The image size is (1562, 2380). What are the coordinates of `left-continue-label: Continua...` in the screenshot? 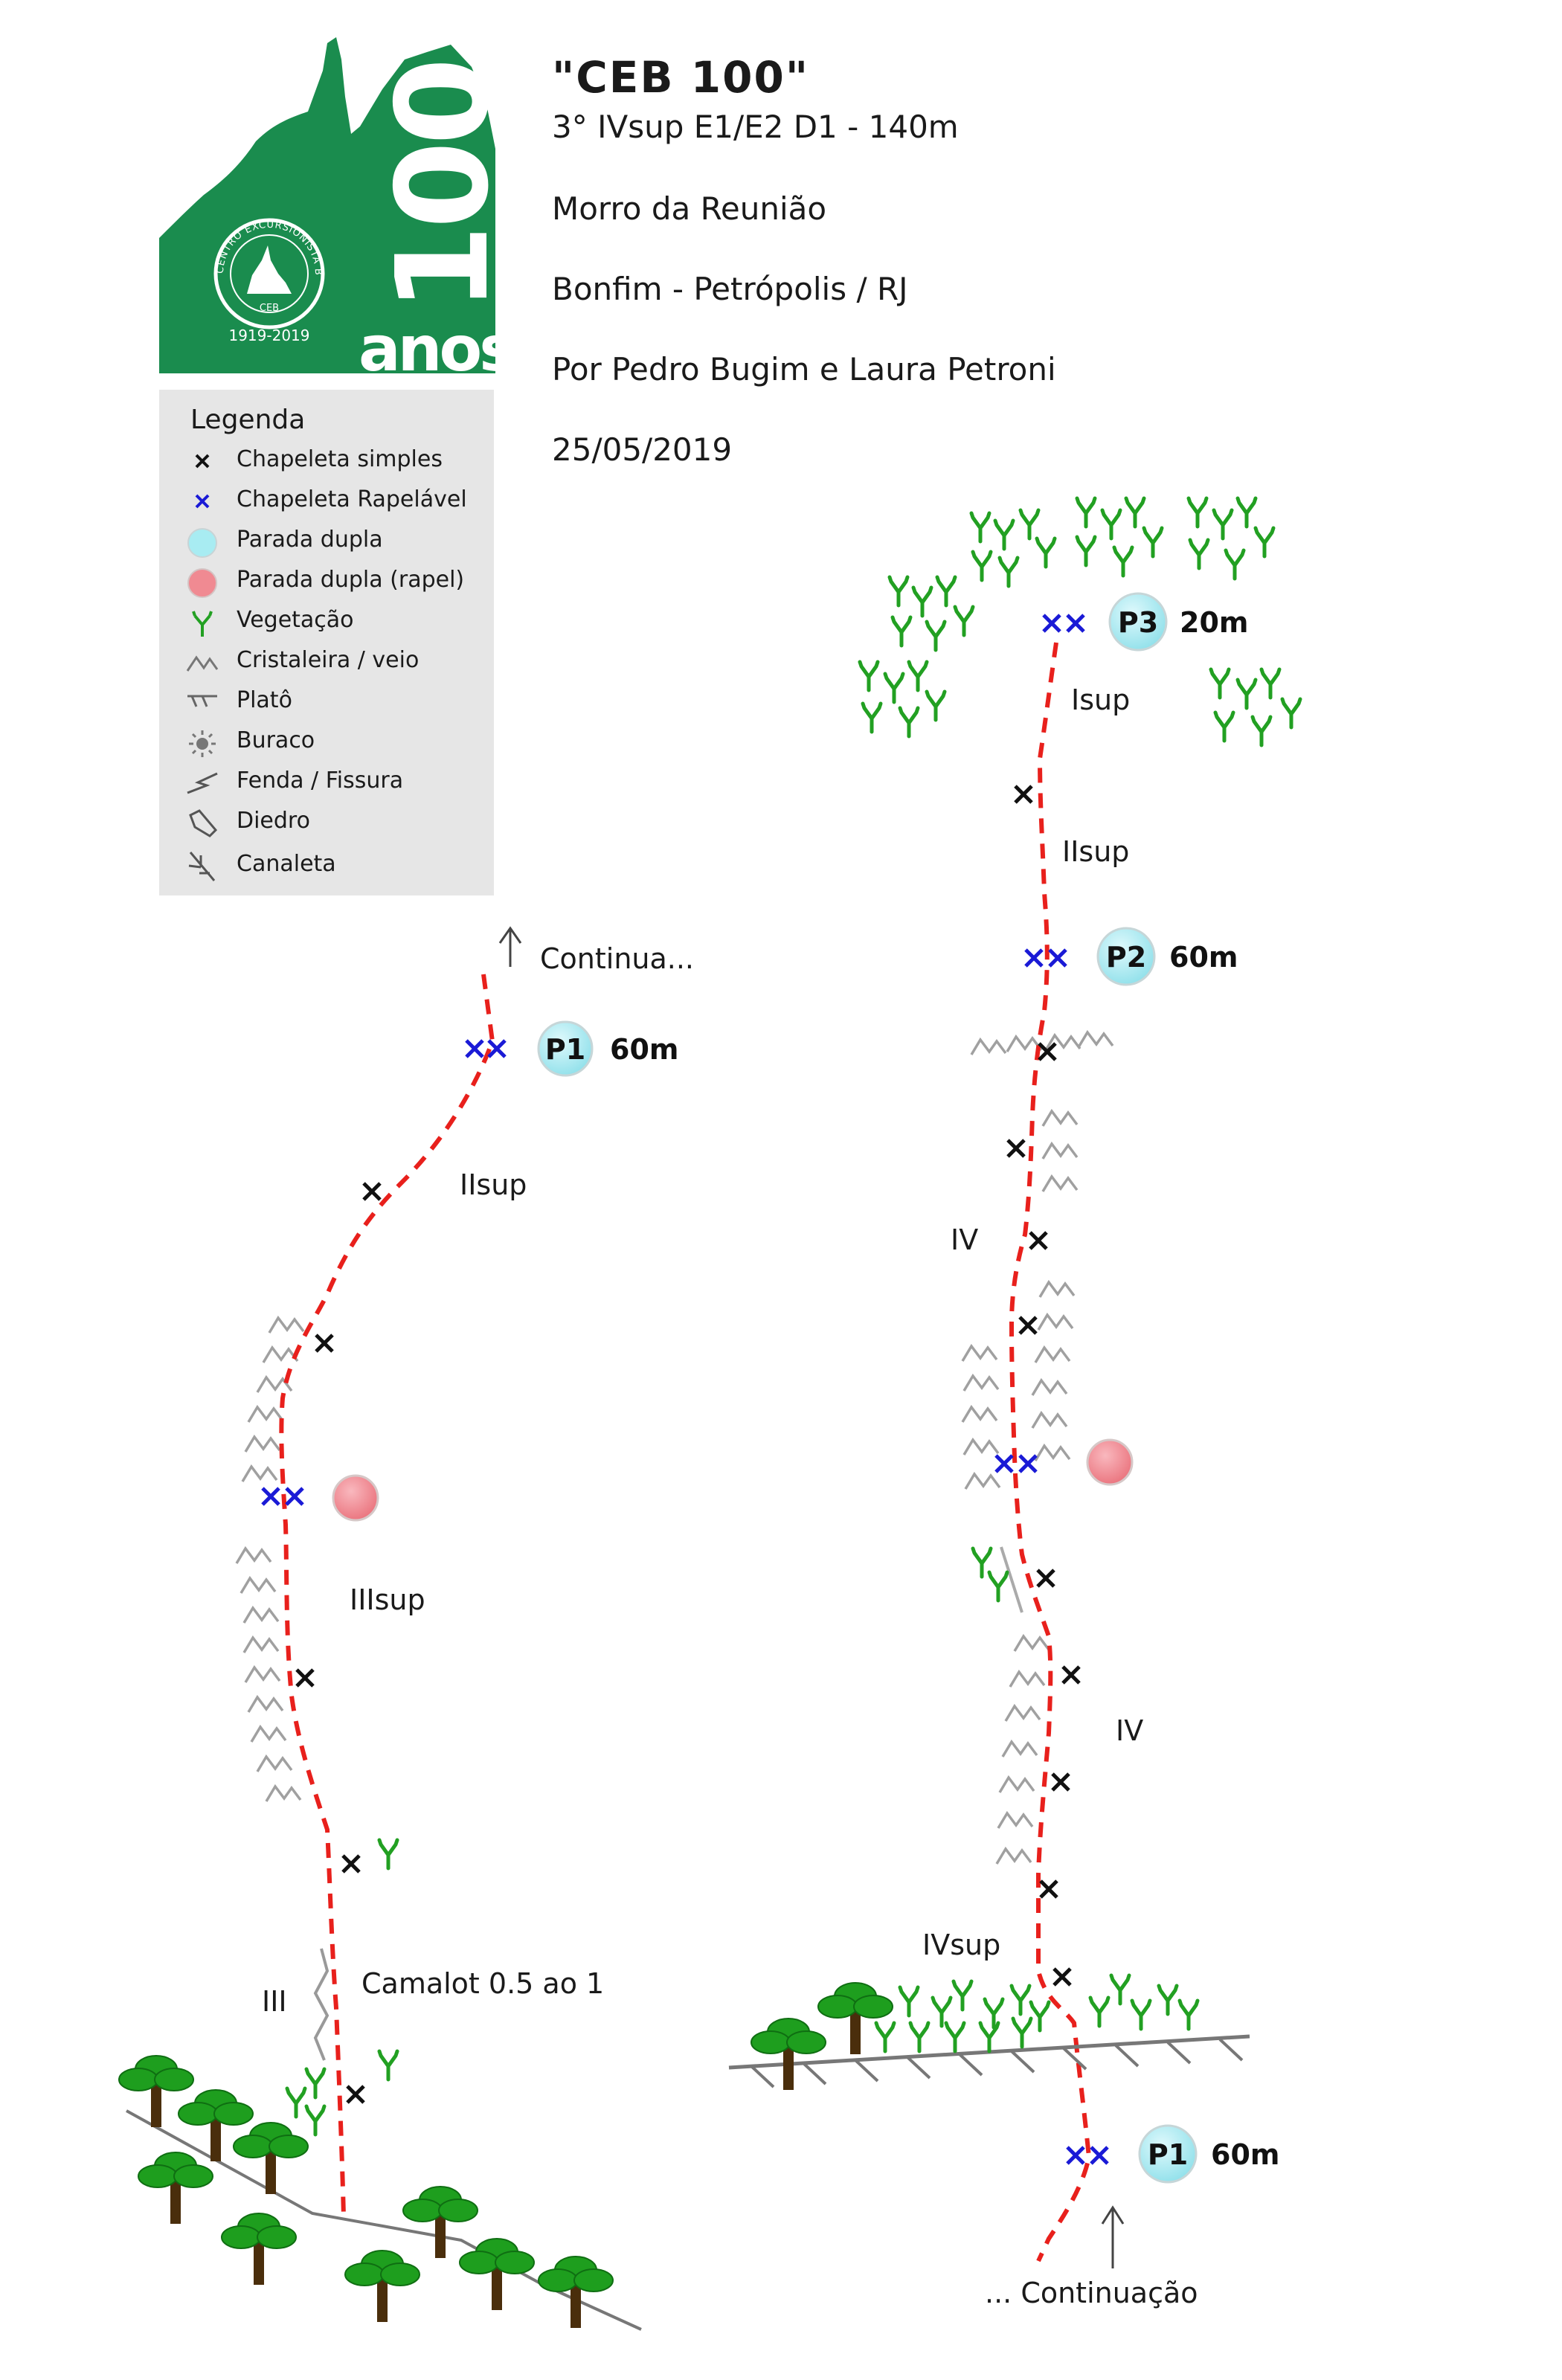 It's located at (617, 959).